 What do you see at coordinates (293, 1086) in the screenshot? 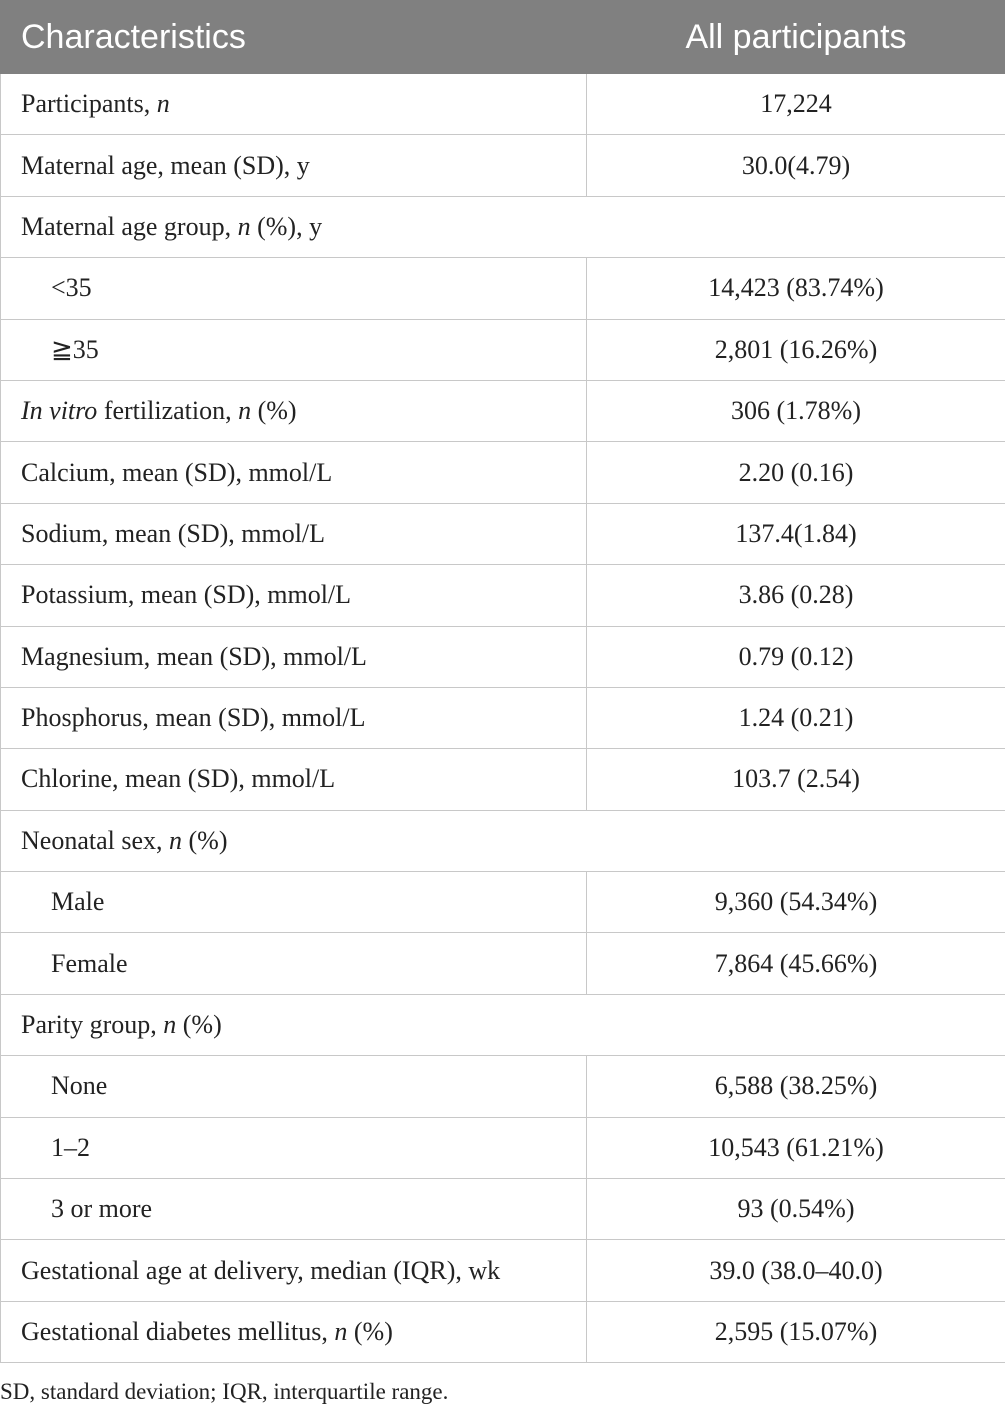
I see `label-cell: None` at bounding box center [293, 1086].